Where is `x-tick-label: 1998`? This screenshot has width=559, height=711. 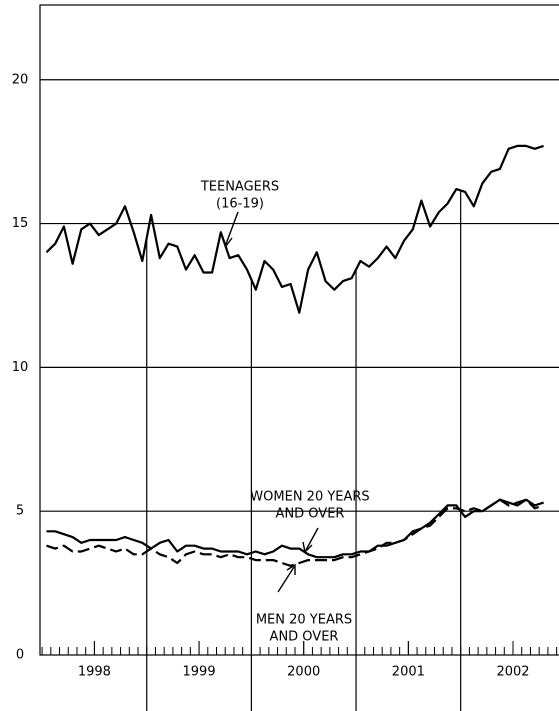 x-tick-label: 1998 is located at coordinates (94, 672).